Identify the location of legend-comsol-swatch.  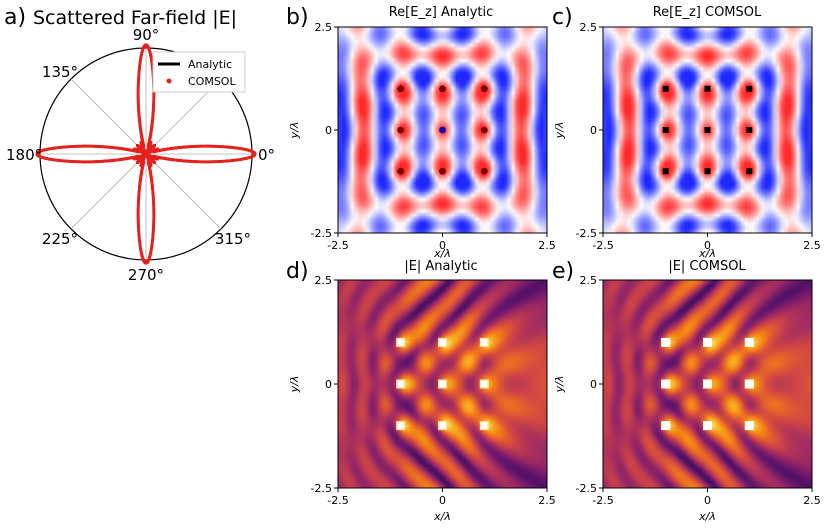
(169, 81).